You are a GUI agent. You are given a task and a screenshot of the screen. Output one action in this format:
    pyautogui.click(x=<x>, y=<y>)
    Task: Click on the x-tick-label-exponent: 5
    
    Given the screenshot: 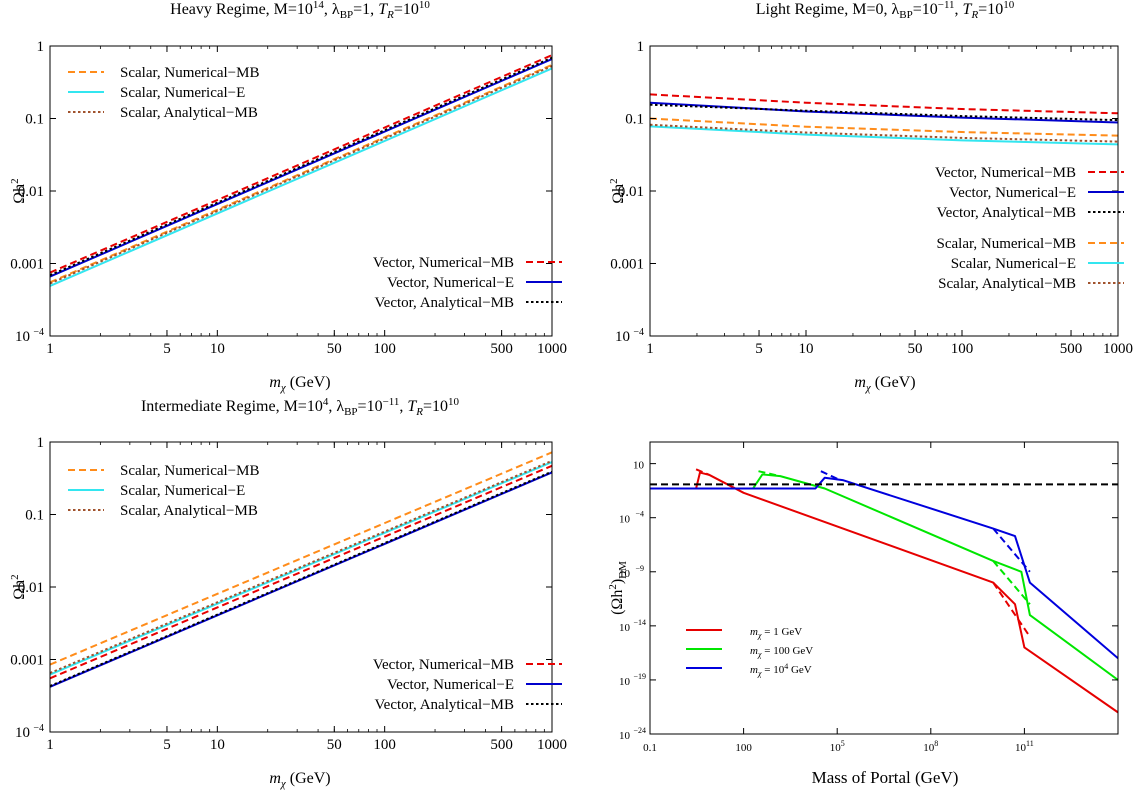 What is the action you would take?
    pyautogui.click(x=843, y=743)
    